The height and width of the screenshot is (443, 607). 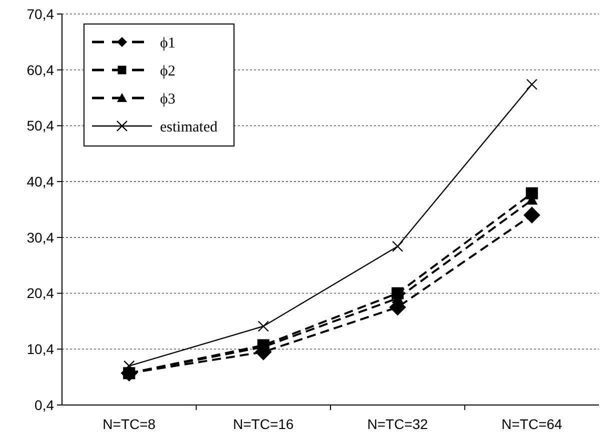 I want to click on y-tick-label: 40,4, so click(x=40, y=181).